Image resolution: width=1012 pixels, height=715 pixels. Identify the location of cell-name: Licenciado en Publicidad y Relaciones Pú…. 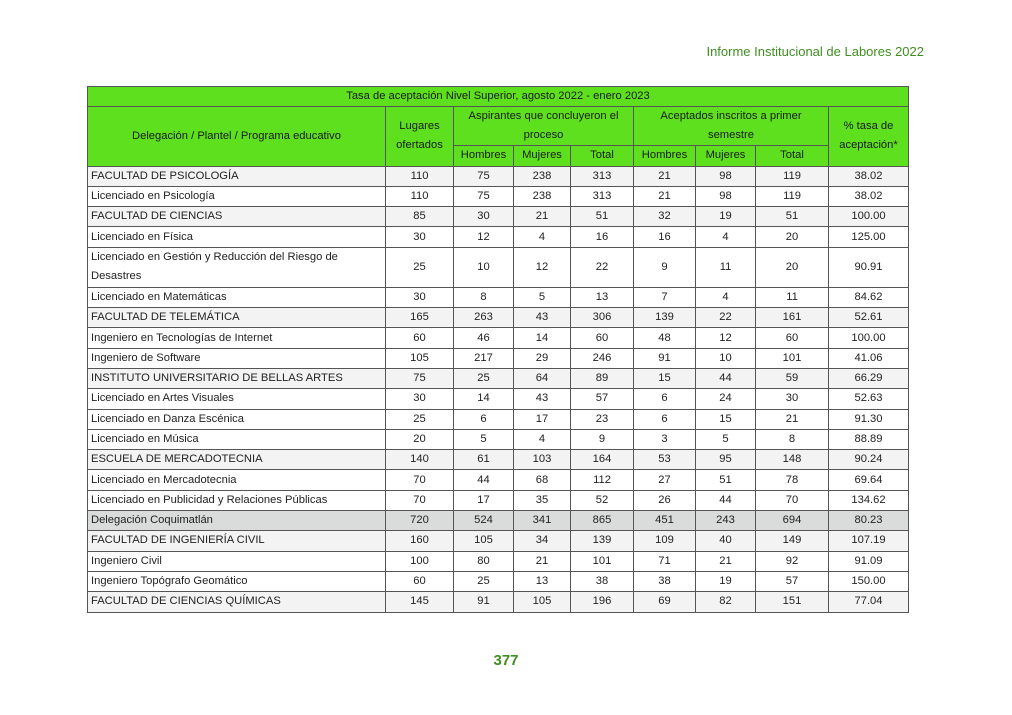
(236, 500).